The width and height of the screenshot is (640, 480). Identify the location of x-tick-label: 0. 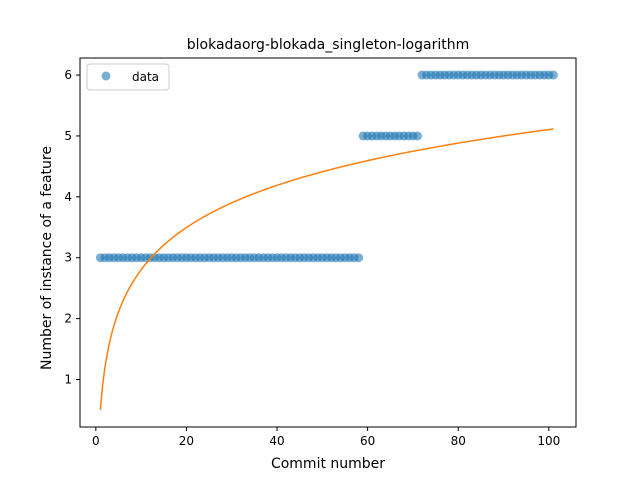
(96, 441).